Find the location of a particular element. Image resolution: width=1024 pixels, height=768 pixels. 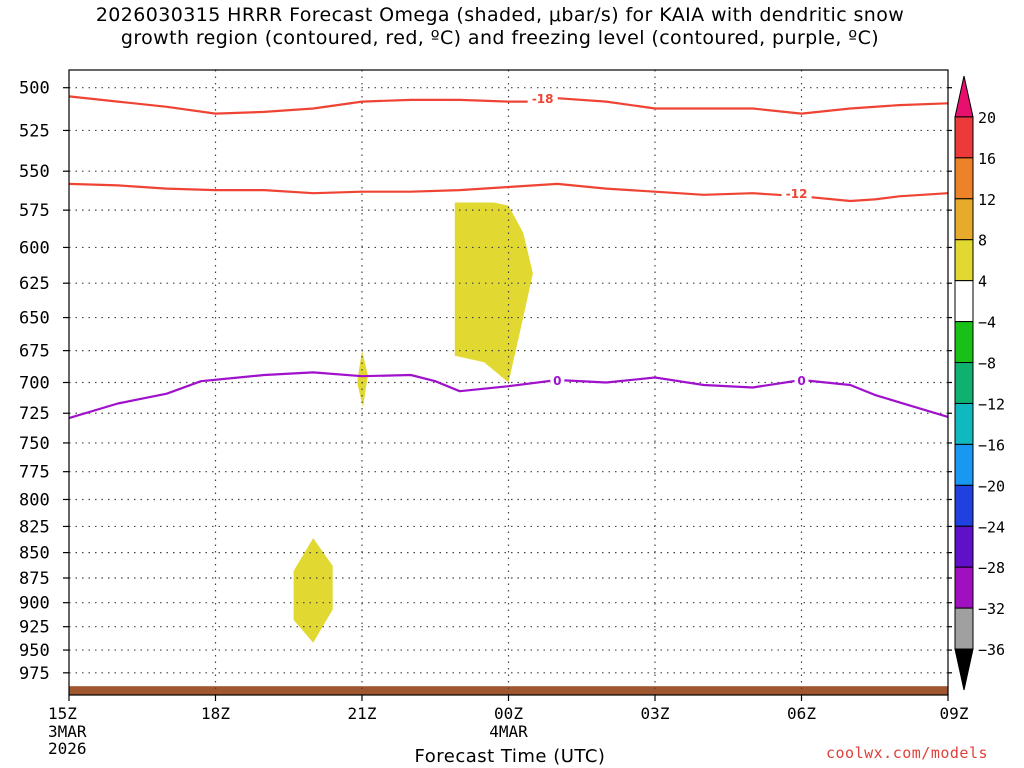

colorbar: 20 16 12 8 4 −4 −8 −12 −16 −20 −24 −28 −32 −36 is located at coordinates (979, 383).